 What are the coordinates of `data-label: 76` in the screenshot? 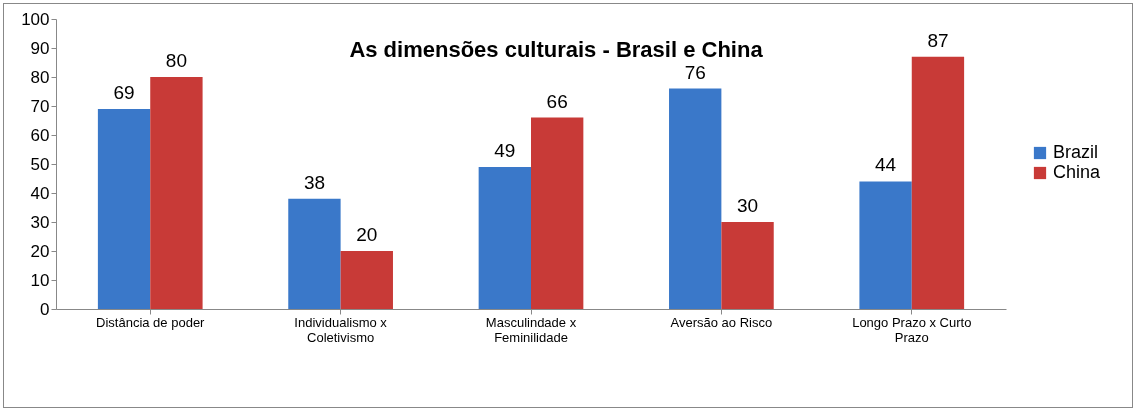 It's located at (695, 72).